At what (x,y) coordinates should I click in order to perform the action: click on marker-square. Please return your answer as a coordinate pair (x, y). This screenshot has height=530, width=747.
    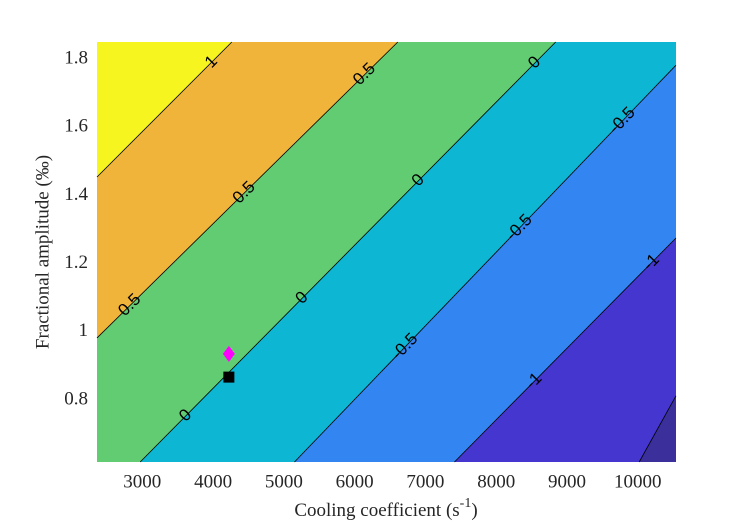
    Looking at the image, I should click on (229, 377).